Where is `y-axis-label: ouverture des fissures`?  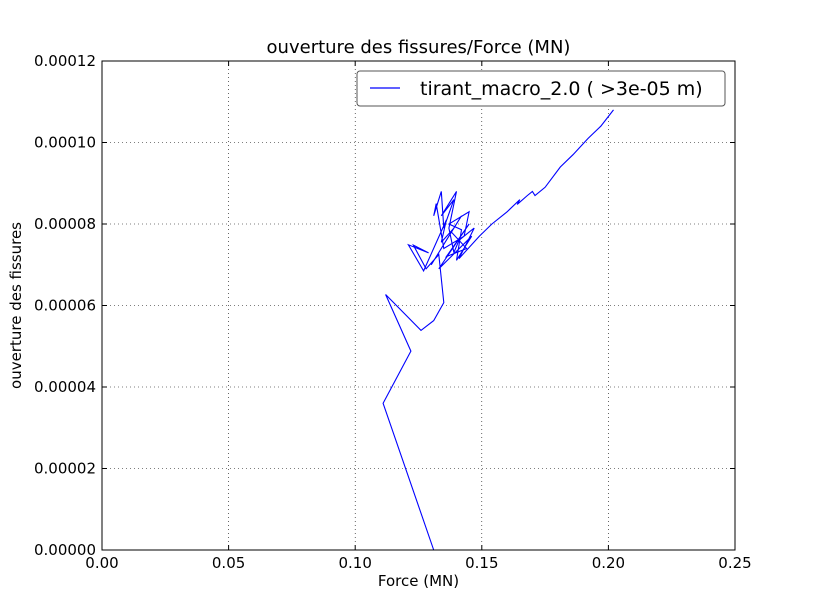 y-axis-label: ouverture des fissures is located at coordinates (16, 305).